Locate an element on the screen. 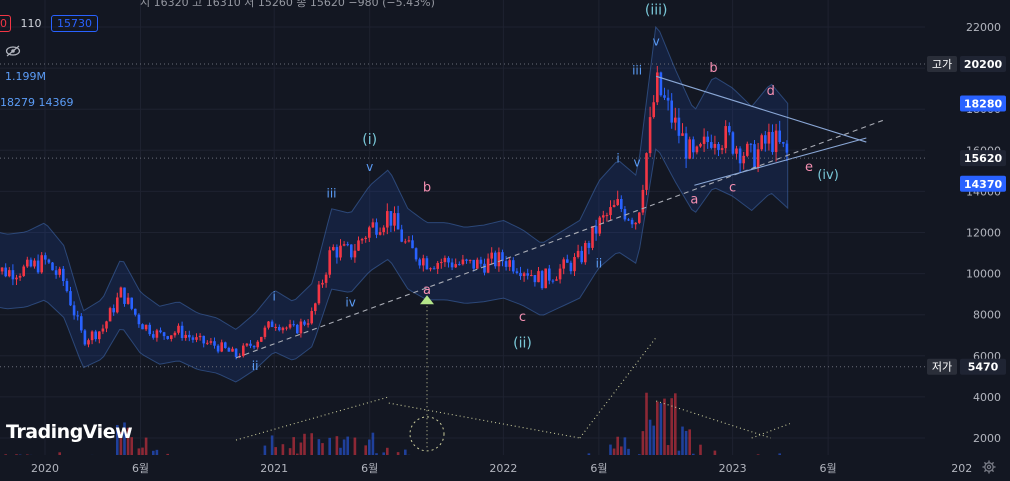 The width and height of the screenshot is (1010, 481). legend-price-box: 15730 is located at coordinates (74, 23).